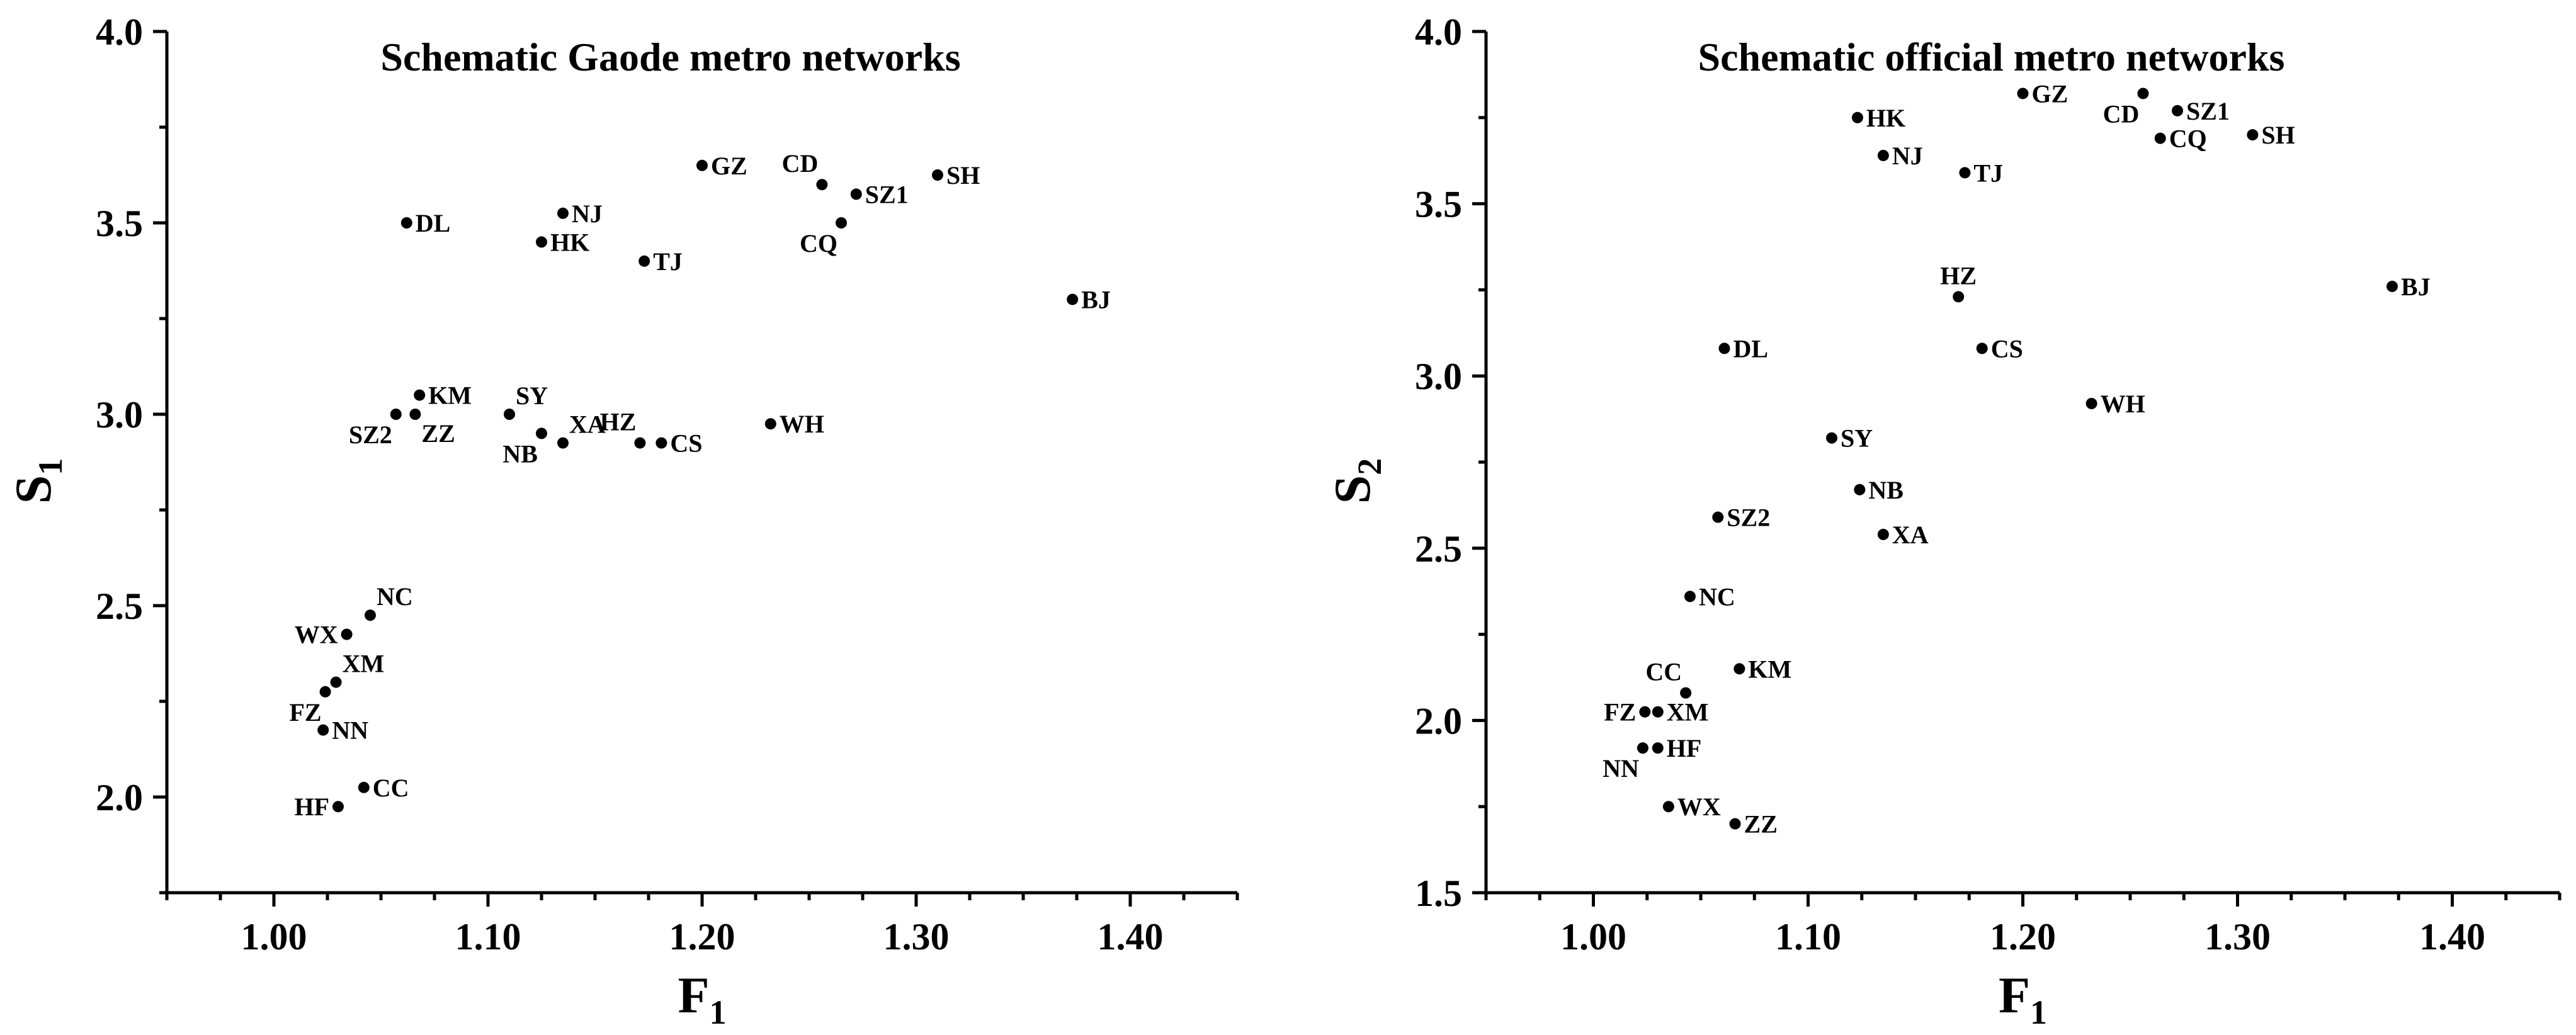  Describe the element at coordinates (406, 223) in the screenshot. I see `data-point-dl` at that location.